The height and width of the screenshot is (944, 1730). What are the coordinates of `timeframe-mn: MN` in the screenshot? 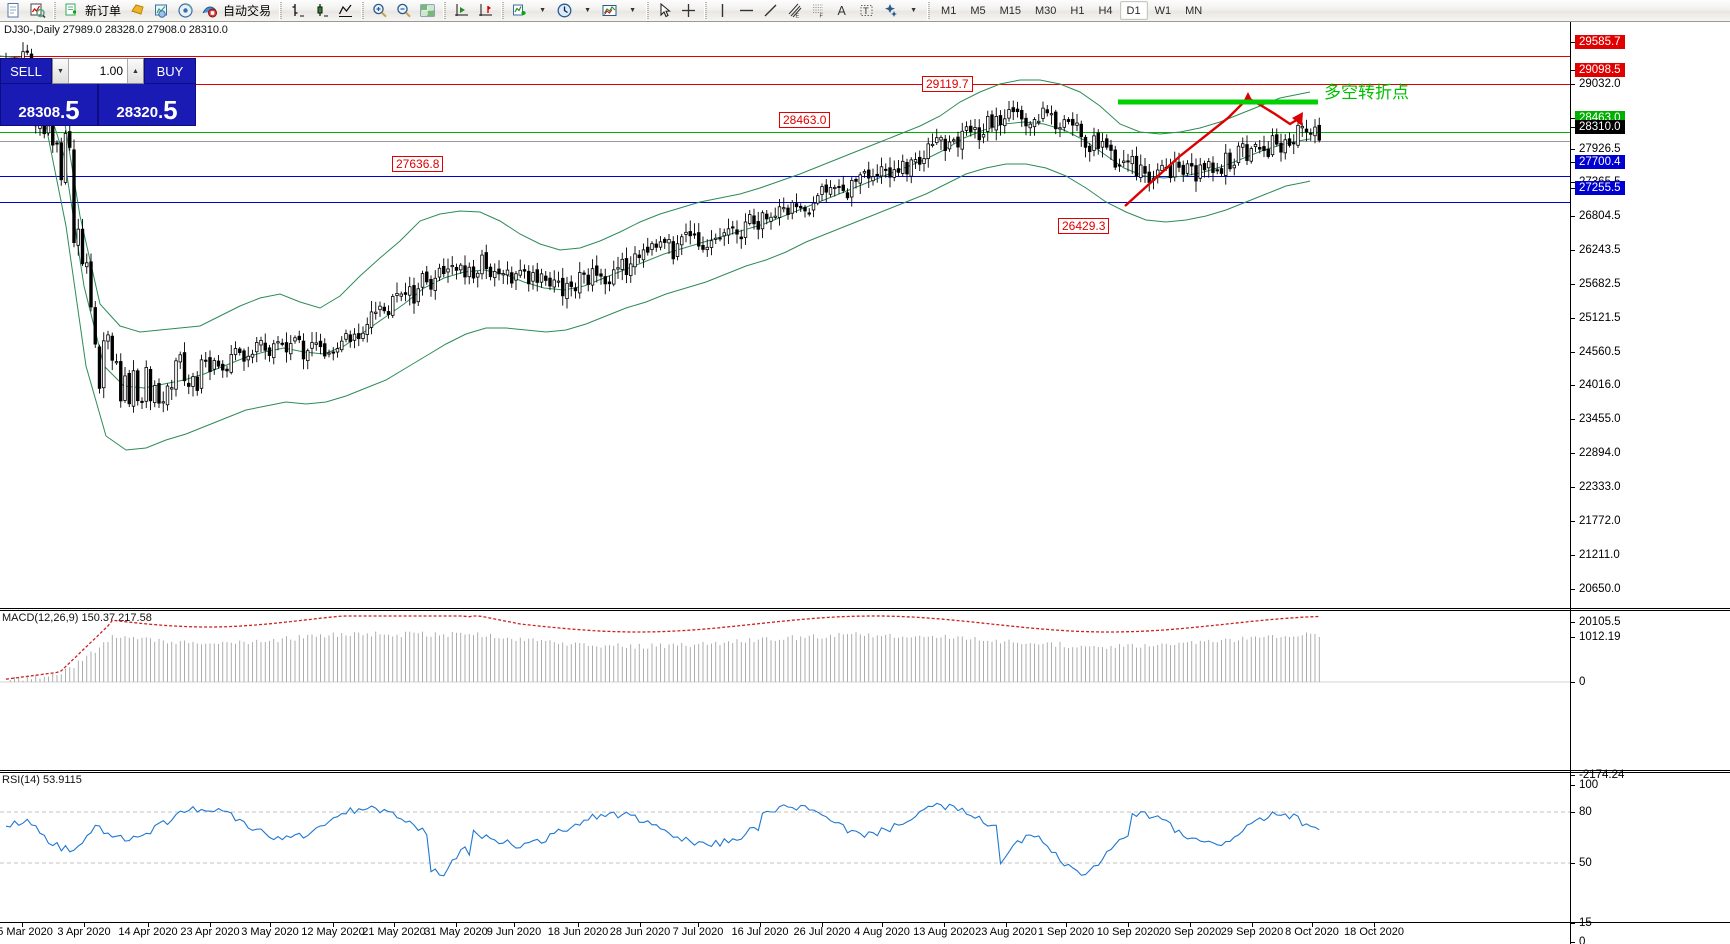 It's located at (1194, 10).